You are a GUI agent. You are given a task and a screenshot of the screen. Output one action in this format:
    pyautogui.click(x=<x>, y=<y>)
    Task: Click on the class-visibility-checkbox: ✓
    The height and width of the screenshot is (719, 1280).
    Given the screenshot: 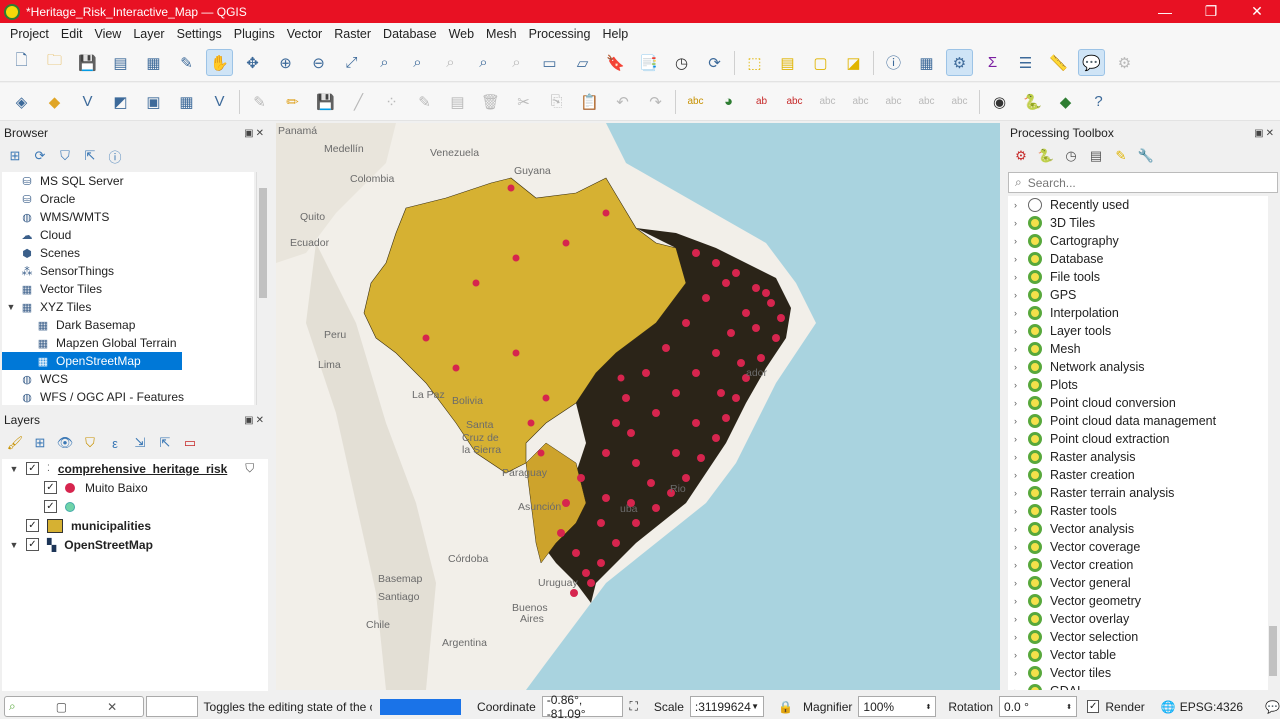 What is the action you would take?
    pyautogui.click(x=50, y=506)
    